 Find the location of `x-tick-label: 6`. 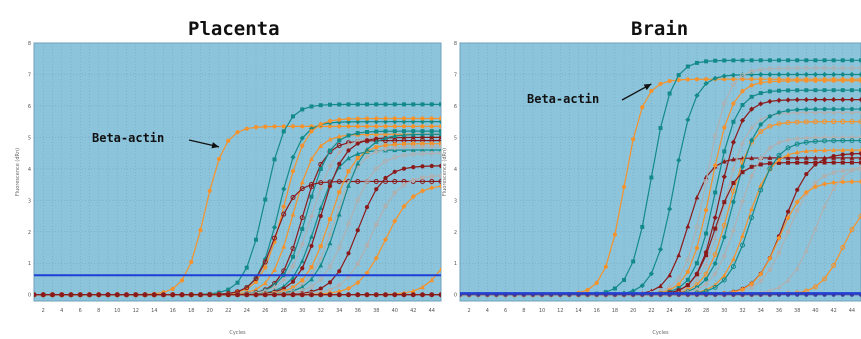

x-tick-label: 6 is located at coordinates (80, 311).